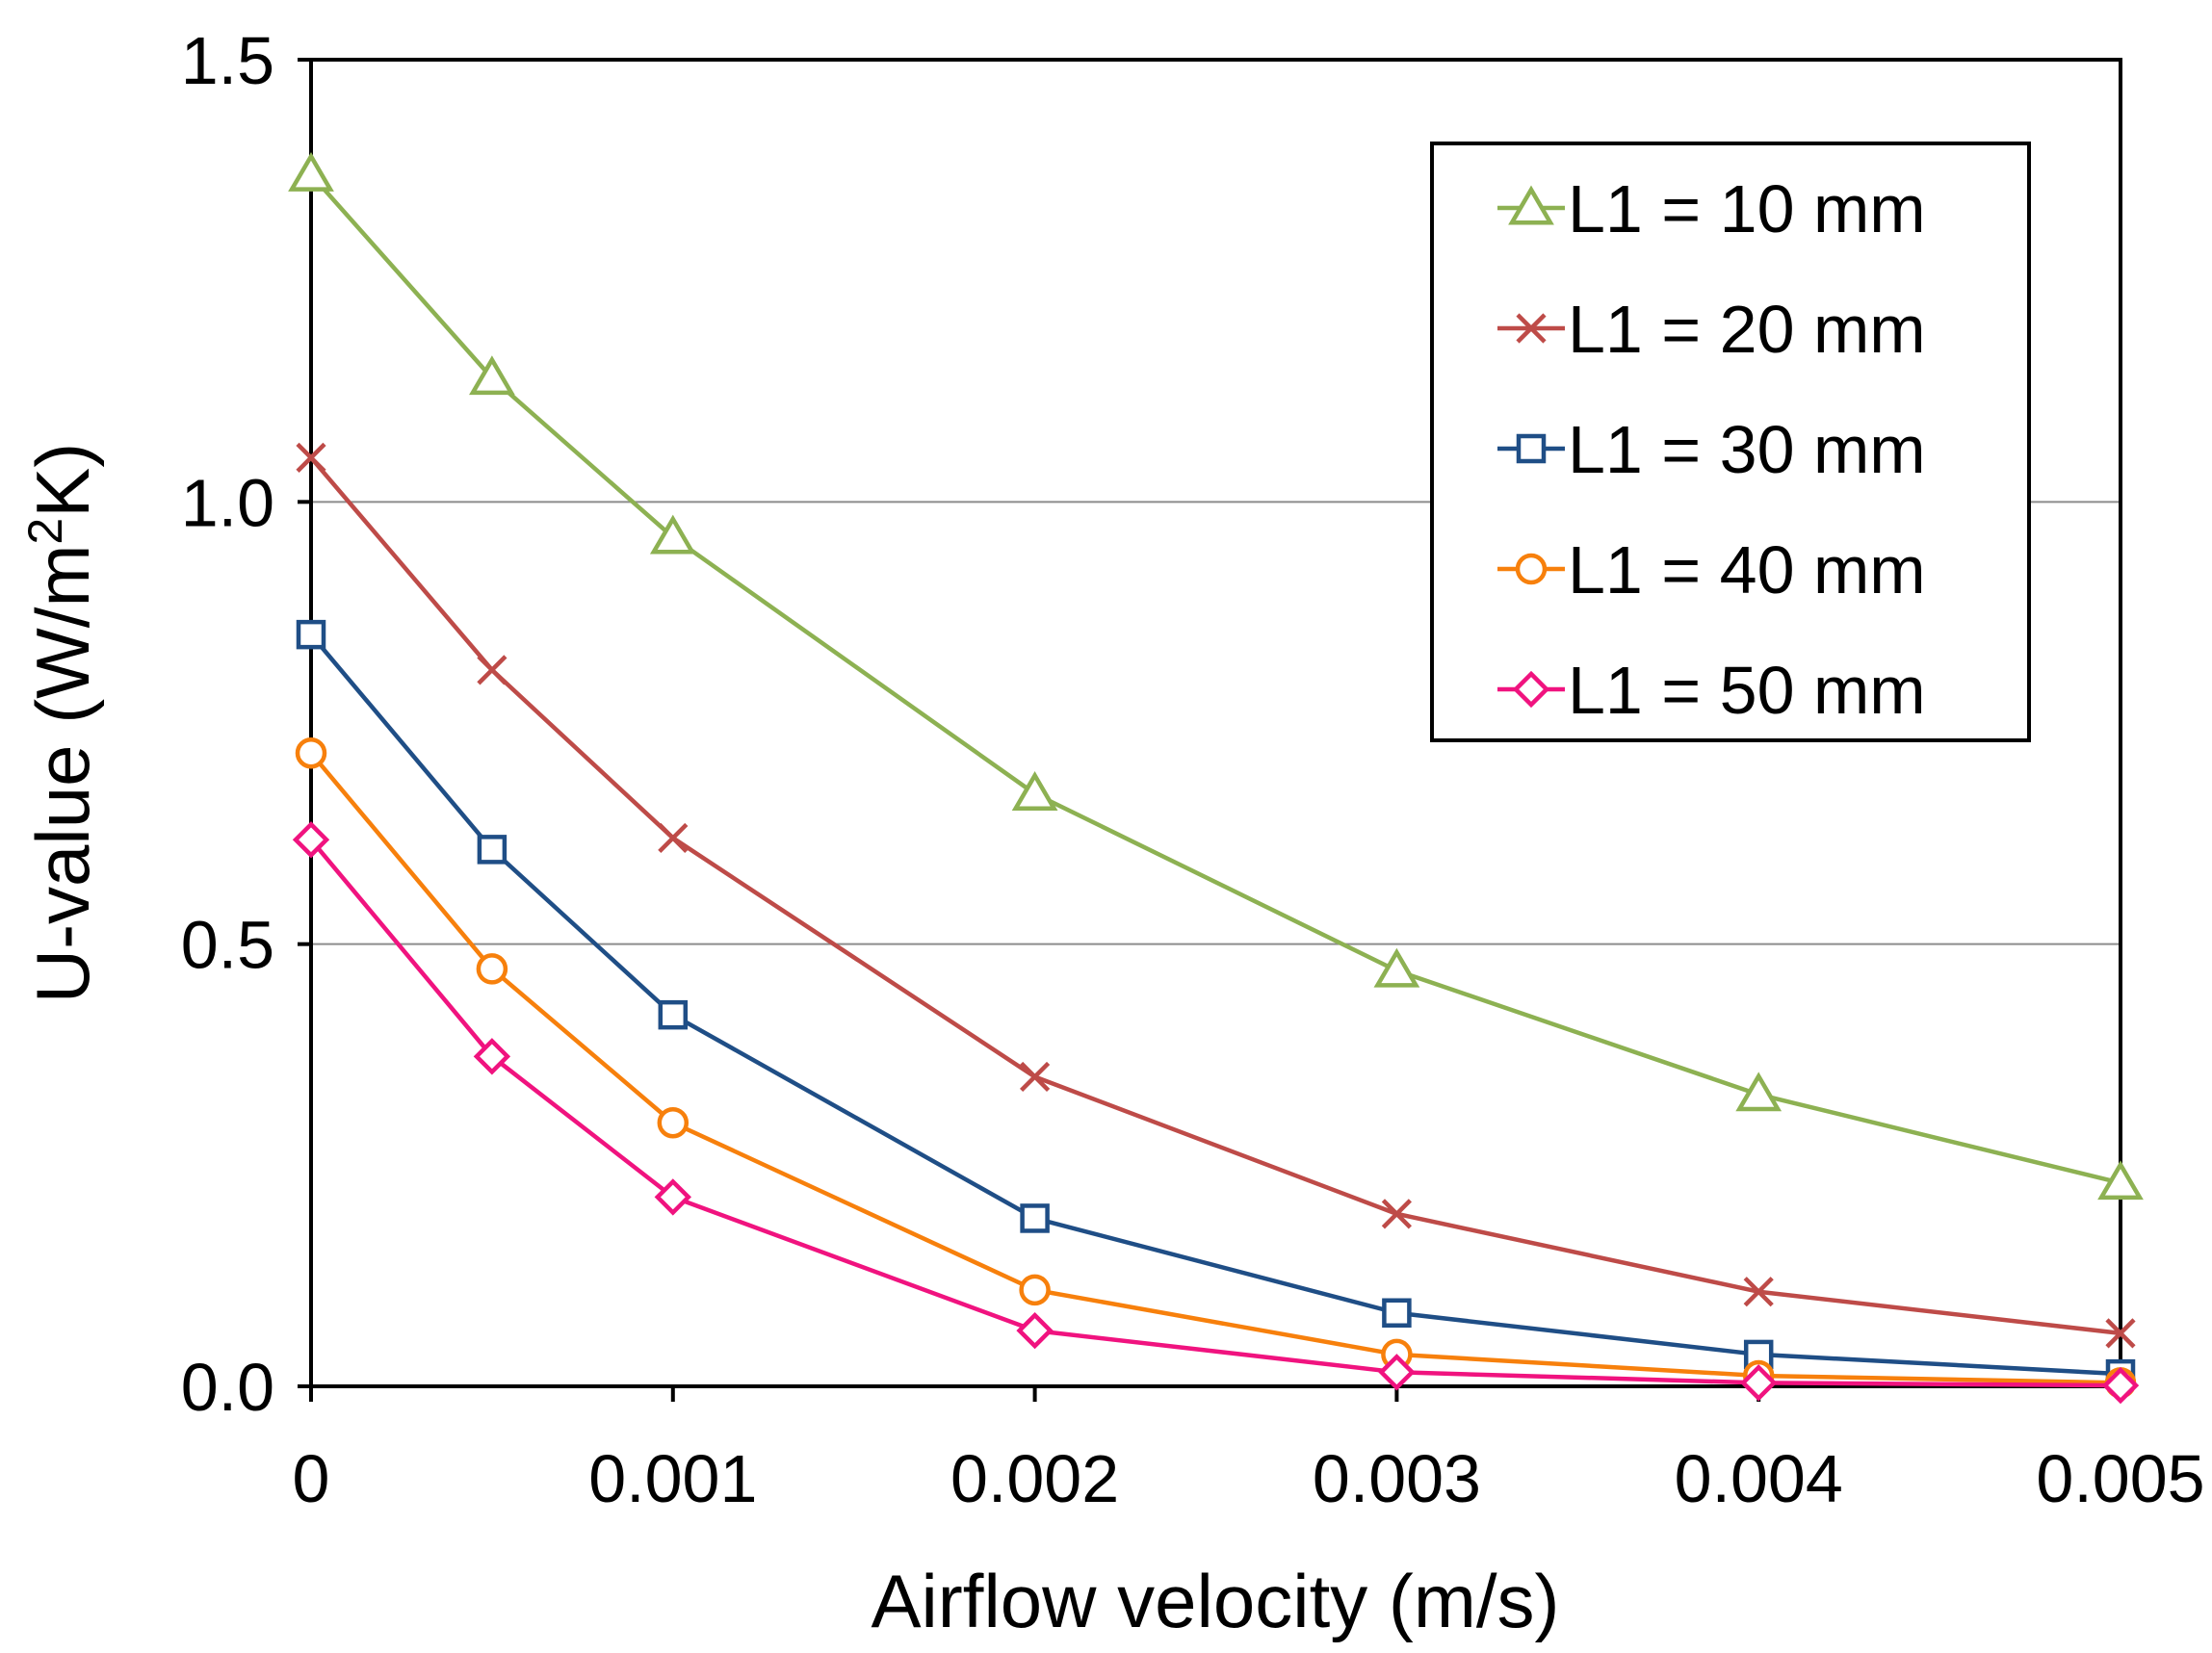 The image size is (2212, 1653). I want to click on y-axis-title-end: K), so click(63, 480).